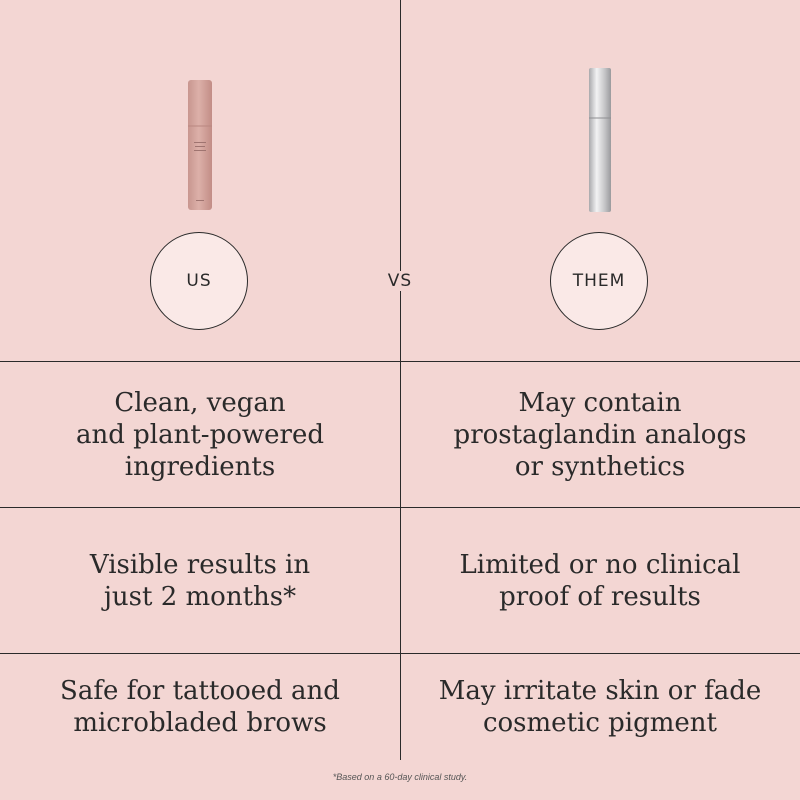  I want to click on pink-serum-tube-icon, so click(200, 145).